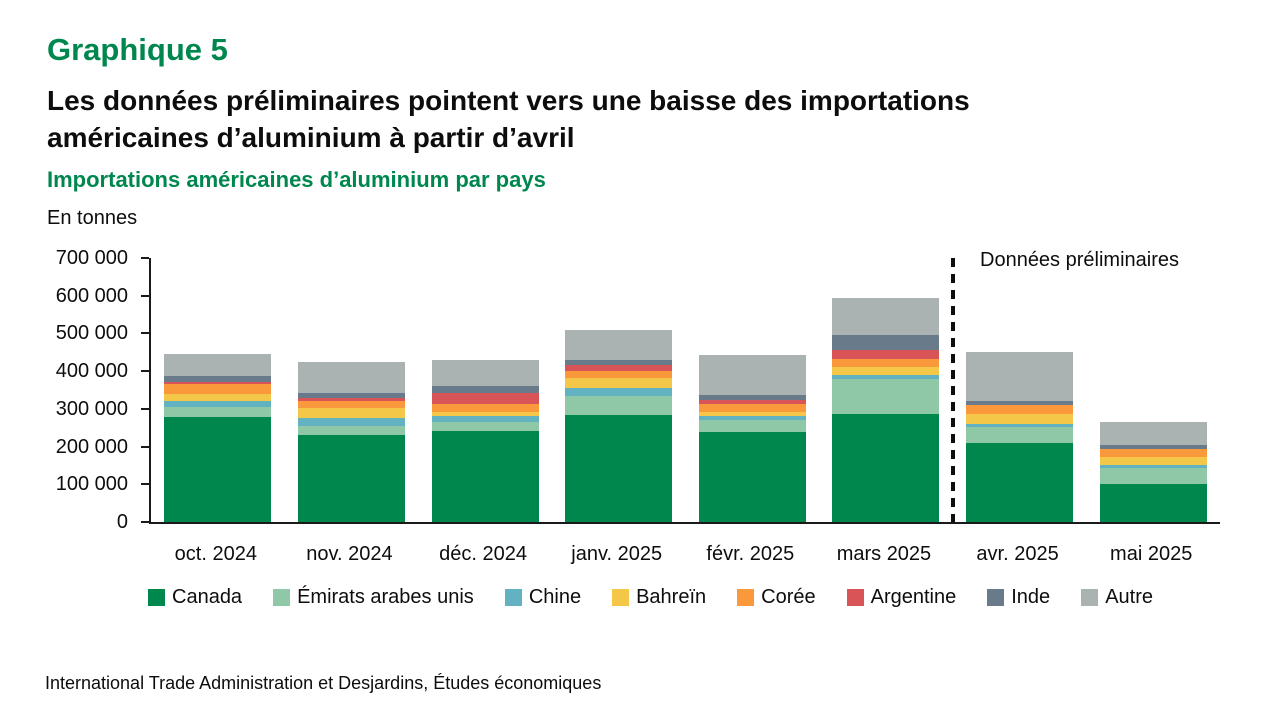 The width and height of the screenshot is (1280, 720). Describe the element at coordinates (91, 333) in the screenshot. I see `y-tick-label-500000: 500 000` at that location.